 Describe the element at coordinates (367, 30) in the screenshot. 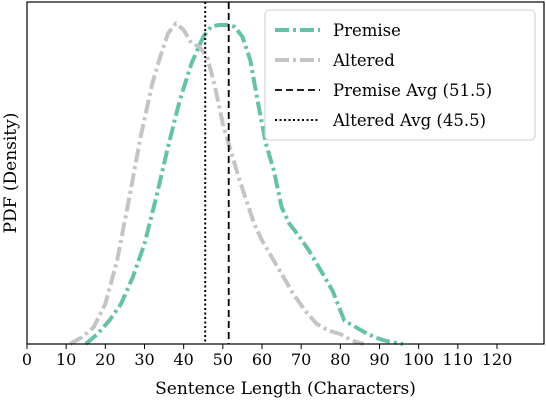

I see `legend-label: Premise` at that location.